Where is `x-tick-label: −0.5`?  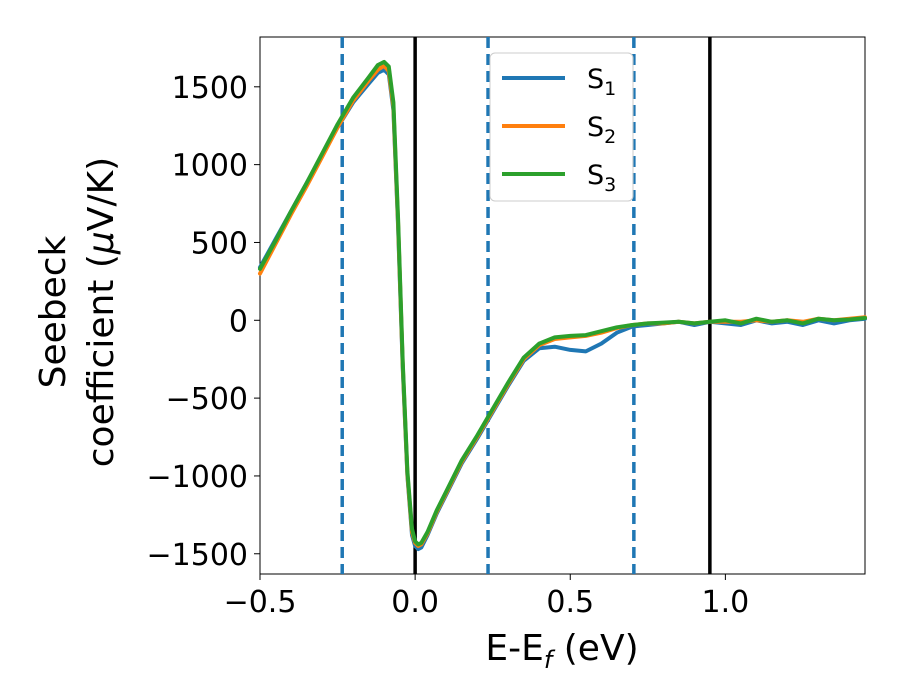 x-tick-label: −0.5 is located at coordinates (260, 602).